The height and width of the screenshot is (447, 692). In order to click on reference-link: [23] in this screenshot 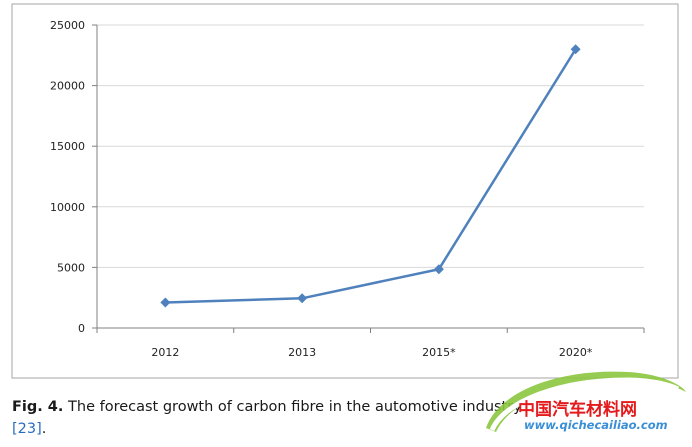, I will do `click(27, 429)`.